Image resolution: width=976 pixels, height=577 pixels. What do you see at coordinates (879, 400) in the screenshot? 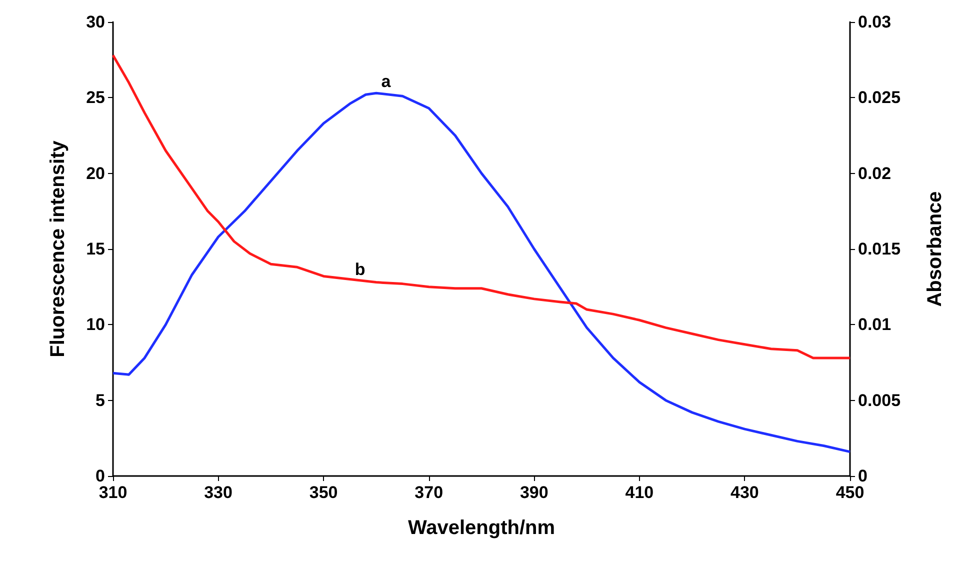
I see `y2-tick-label: 0.005` at bounding box center [879, 400].